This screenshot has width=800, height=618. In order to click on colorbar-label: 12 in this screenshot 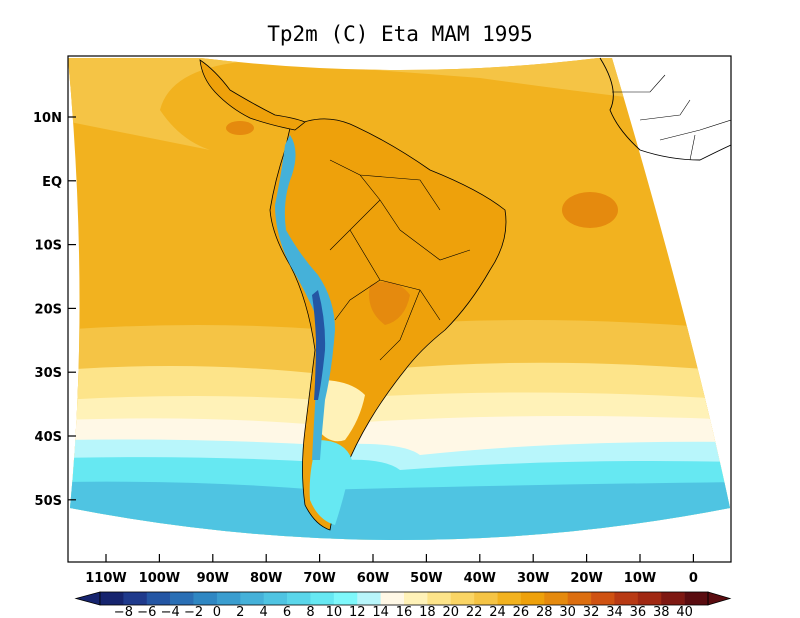, I will do `click(357, 611)`.